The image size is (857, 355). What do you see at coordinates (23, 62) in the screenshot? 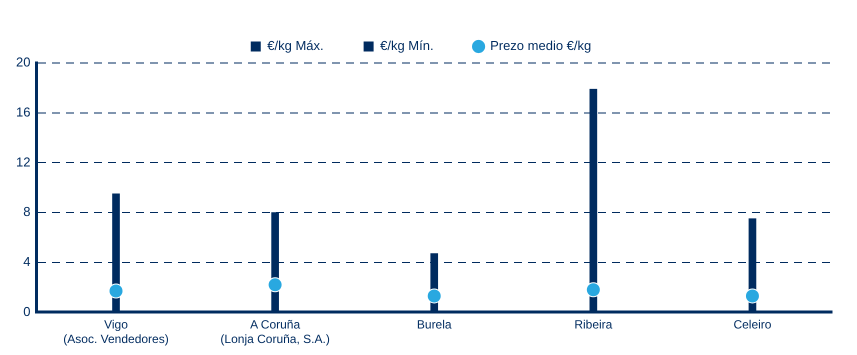
I see `y-tick-label: 20` at bounding box center [23, 62].